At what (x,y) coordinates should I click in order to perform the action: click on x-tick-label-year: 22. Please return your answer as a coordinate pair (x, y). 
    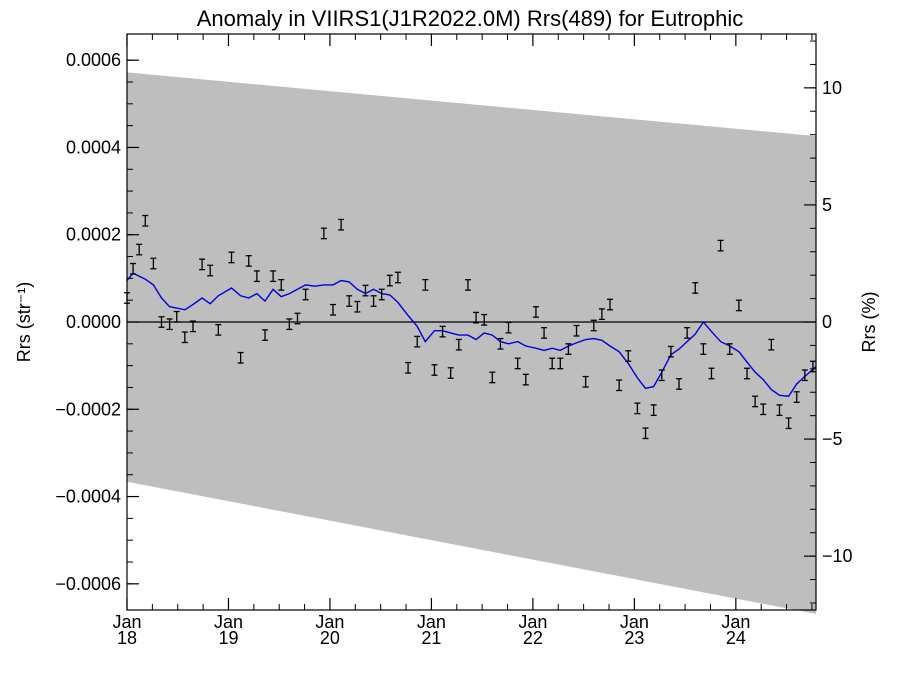
    Looking at the image, I should click on (533, 638).